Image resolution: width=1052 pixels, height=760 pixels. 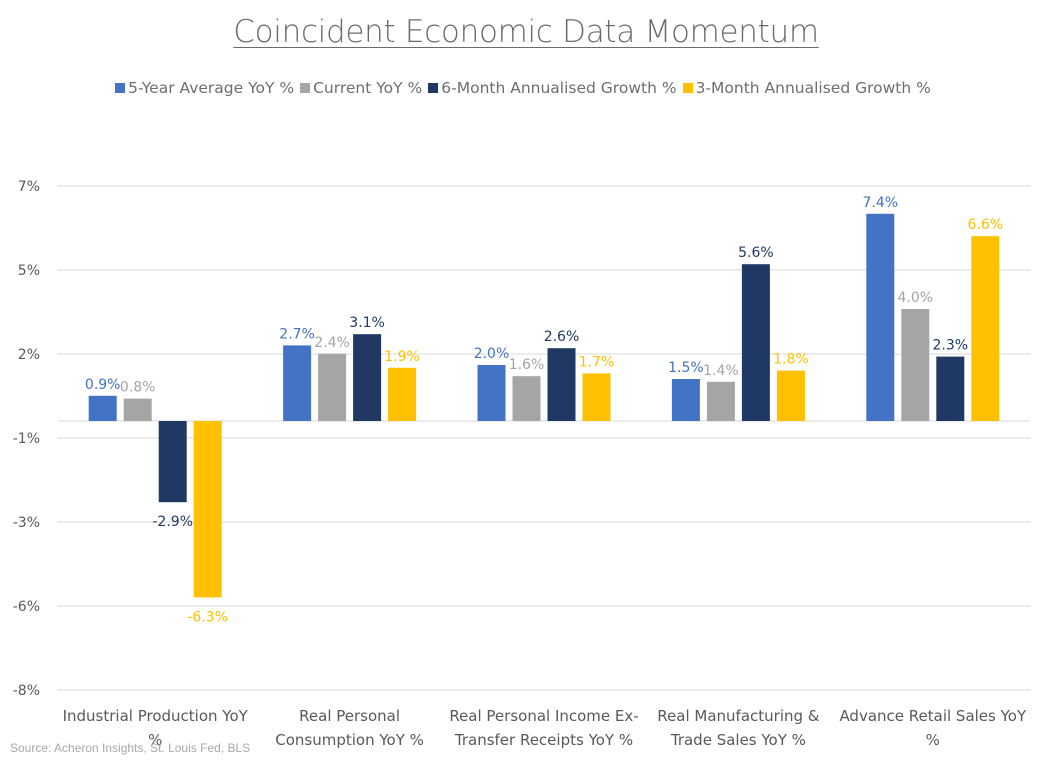 What do you see at coordinates (527, 365) in the screenshot?
I see `data-label: 1.6%` at bounding box center [527, 365].